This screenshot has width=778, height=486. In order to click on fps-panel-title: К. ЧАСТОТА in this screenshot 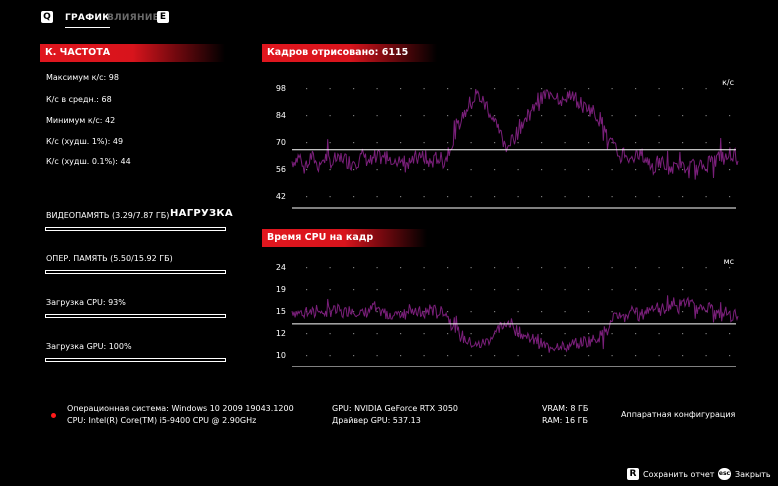, I will do `click(78, 52)`.